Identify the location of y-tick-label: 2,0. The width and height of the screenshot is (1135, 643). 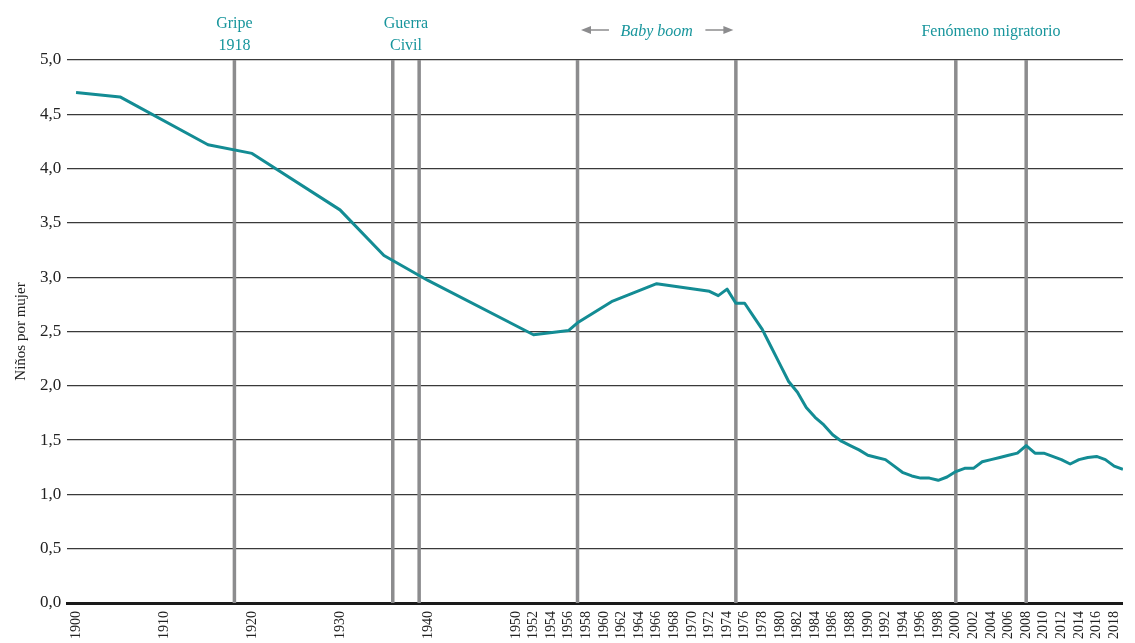
(51, 385).